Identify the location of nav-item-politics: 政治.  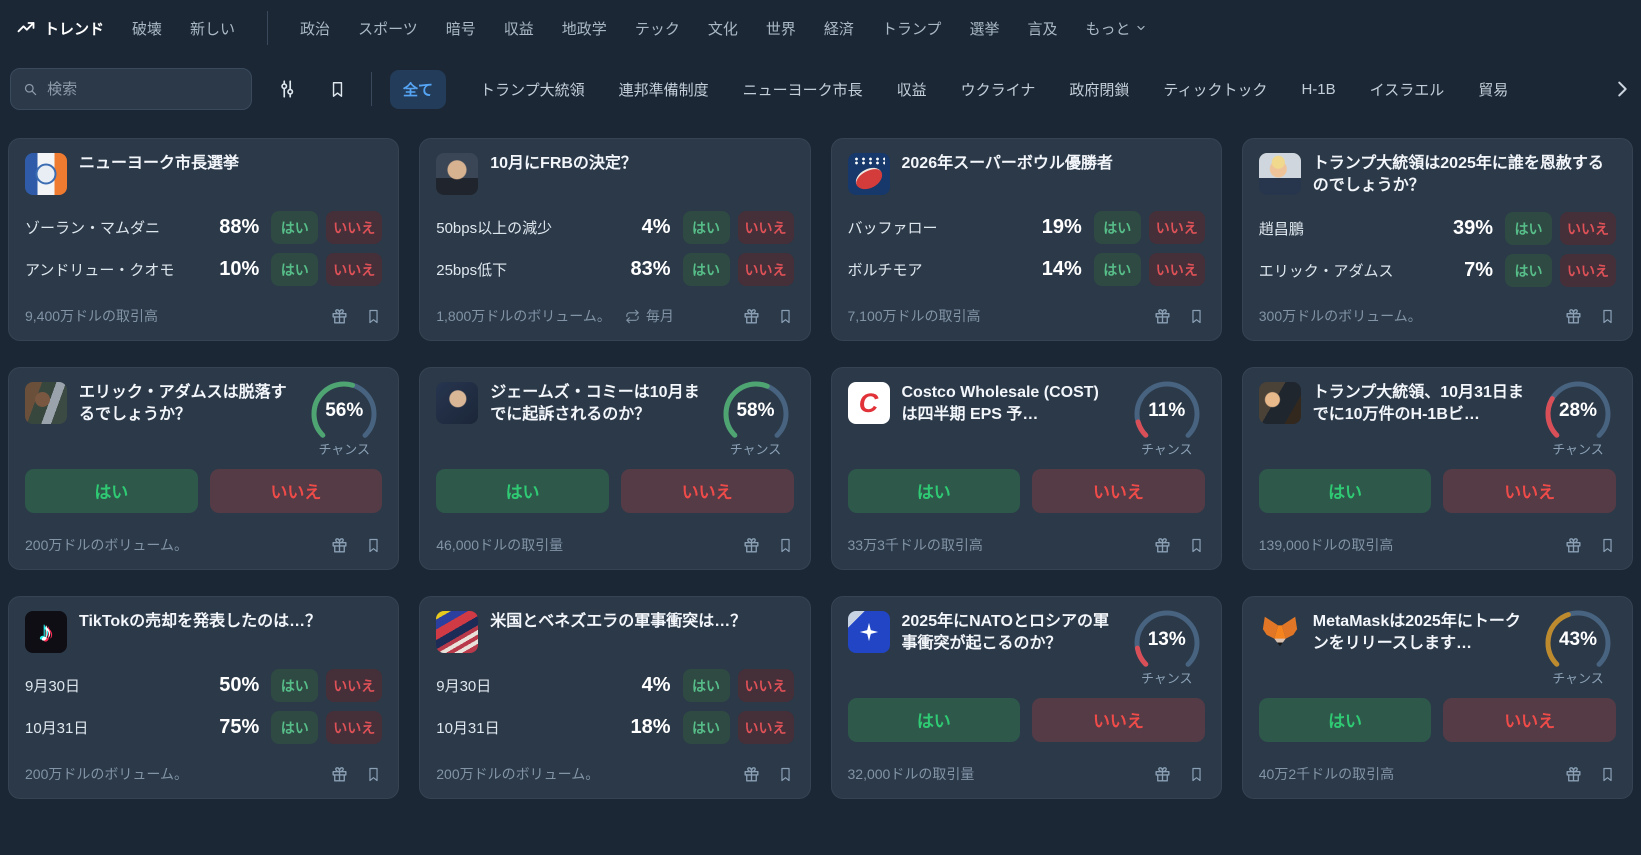
(315, 29).